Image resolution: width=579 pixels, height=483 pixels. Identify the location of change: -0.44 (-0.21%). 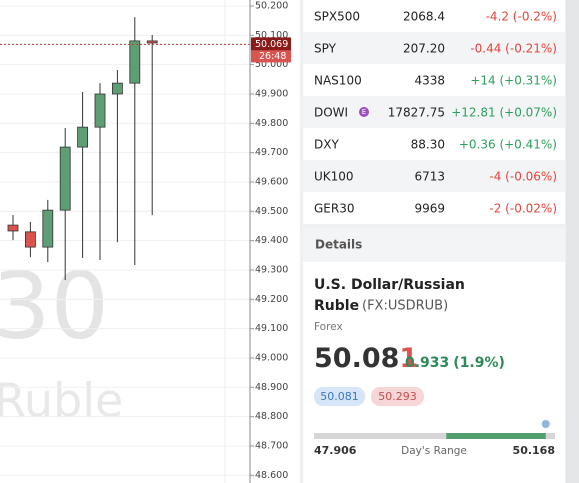
(513, 49).